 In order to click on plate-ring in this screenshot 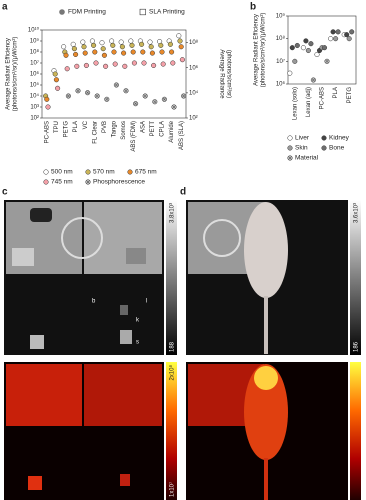, I will do `click(222, 238)`.